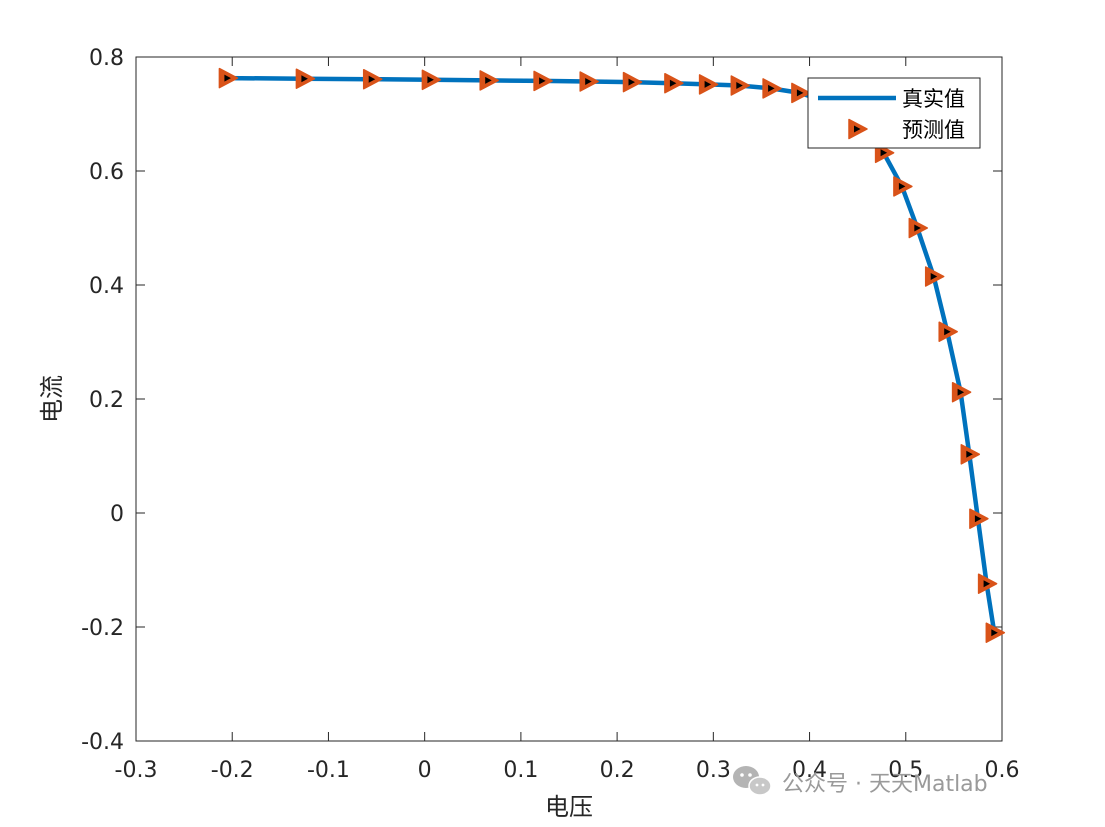 Image resolution: width=1105 pixels, height=827 pixels. What do you see at coordinates (232, 770) in the screenshot?
I see `x-tick-label: -0.2` at bounding box center [232, 770].